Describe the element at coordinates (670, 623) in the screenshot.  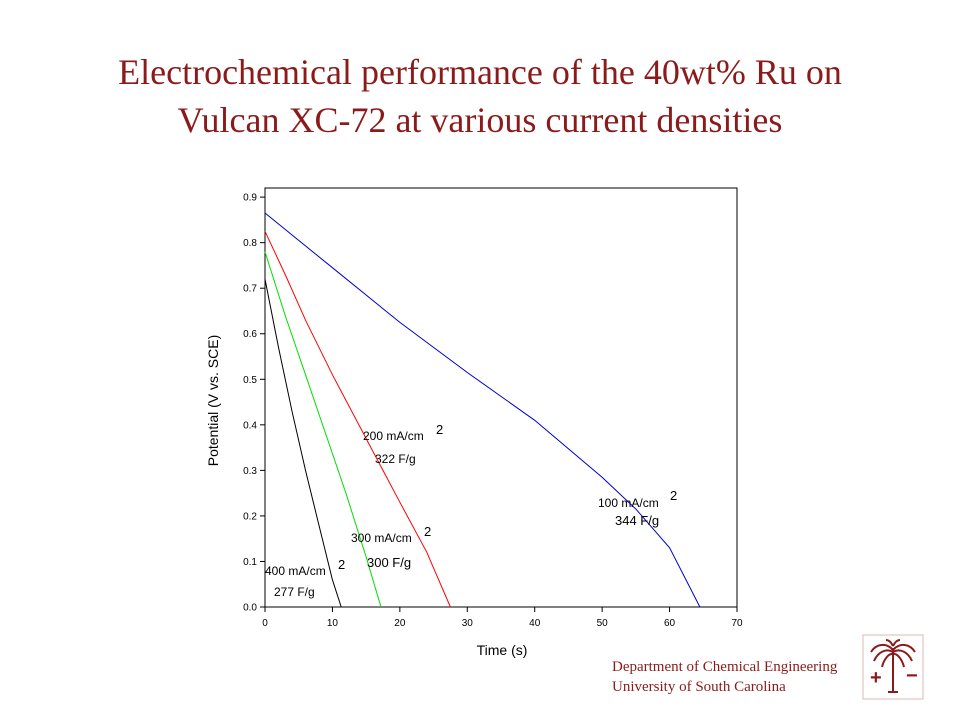
I see `x-tick-label: 60` at that location.